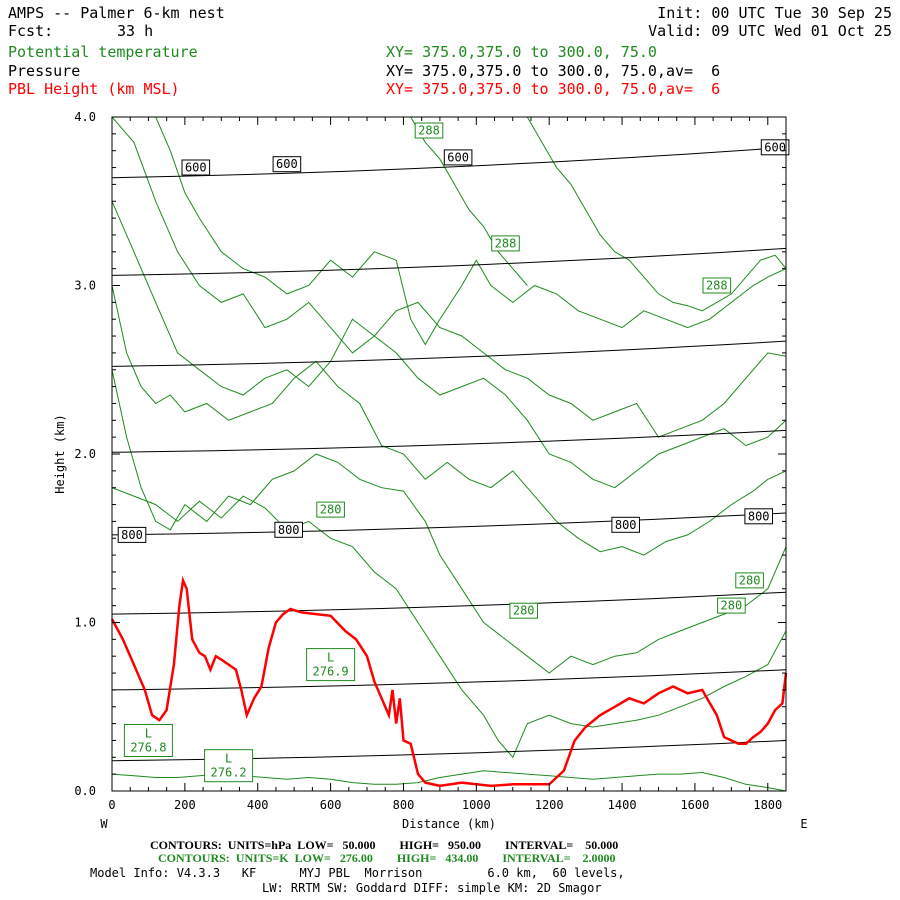 This screenshot has width=900, height=900. Describe the element at coordinates (85, 623) in the screenshot. I see `y-tick-label: 1.0` at that location.